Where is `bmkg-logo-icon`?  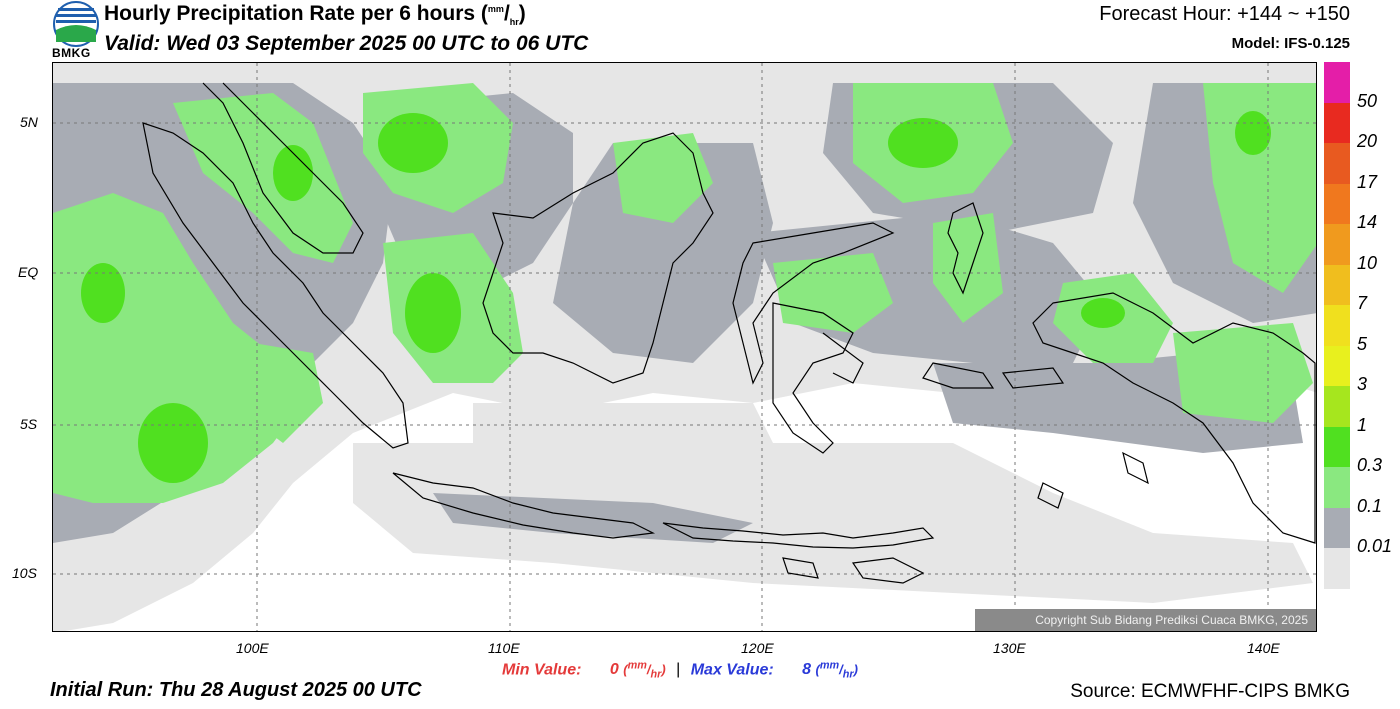
bmkg-logo-icon is located at coordinates (76, 24).